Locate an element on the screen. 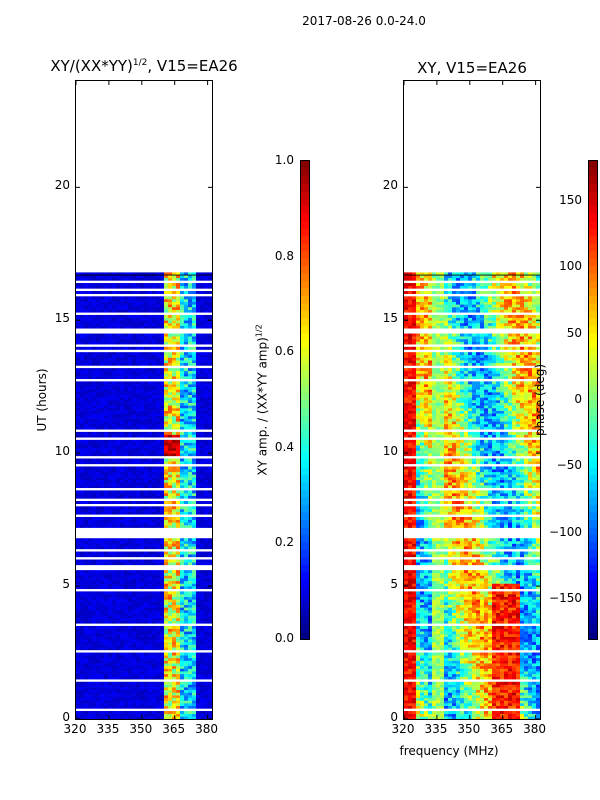 The width and height of the screenshot is (600, 800). phase-colorbar-tick-label: −150 is located at coordinates (565, 598).